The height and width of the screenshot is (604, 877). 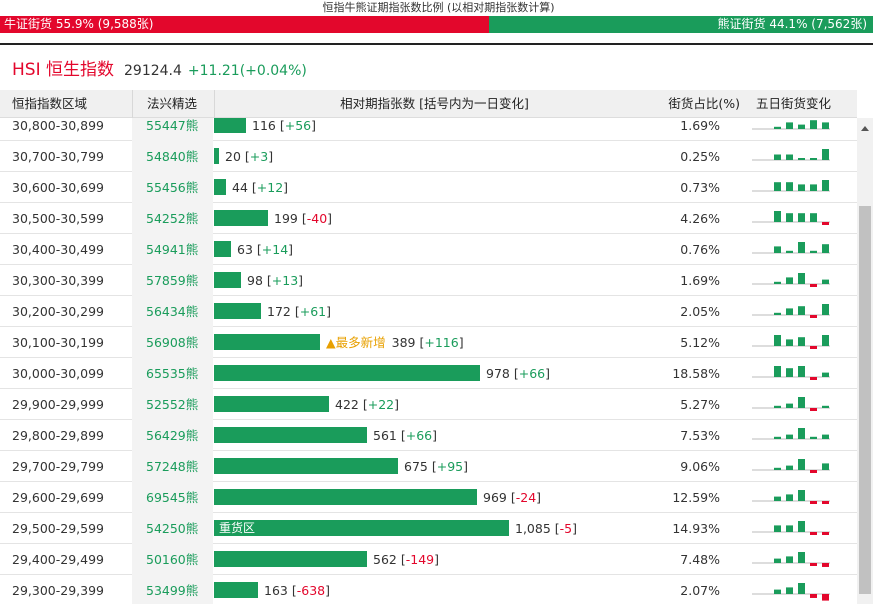 What do you see at coordinates (865, 400) in the screenshot?
I see `scrollbar-thumb` at bounding box center [865, 400].